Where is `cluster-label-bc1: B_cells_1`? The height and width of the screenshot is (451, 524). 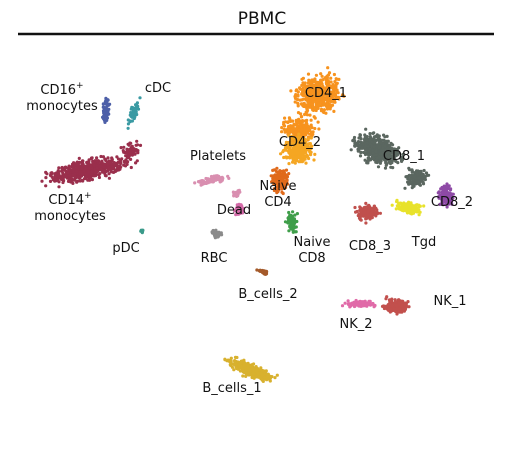
cluster-label-bc1: B_cells_1 is located at coordinates (231, 388).